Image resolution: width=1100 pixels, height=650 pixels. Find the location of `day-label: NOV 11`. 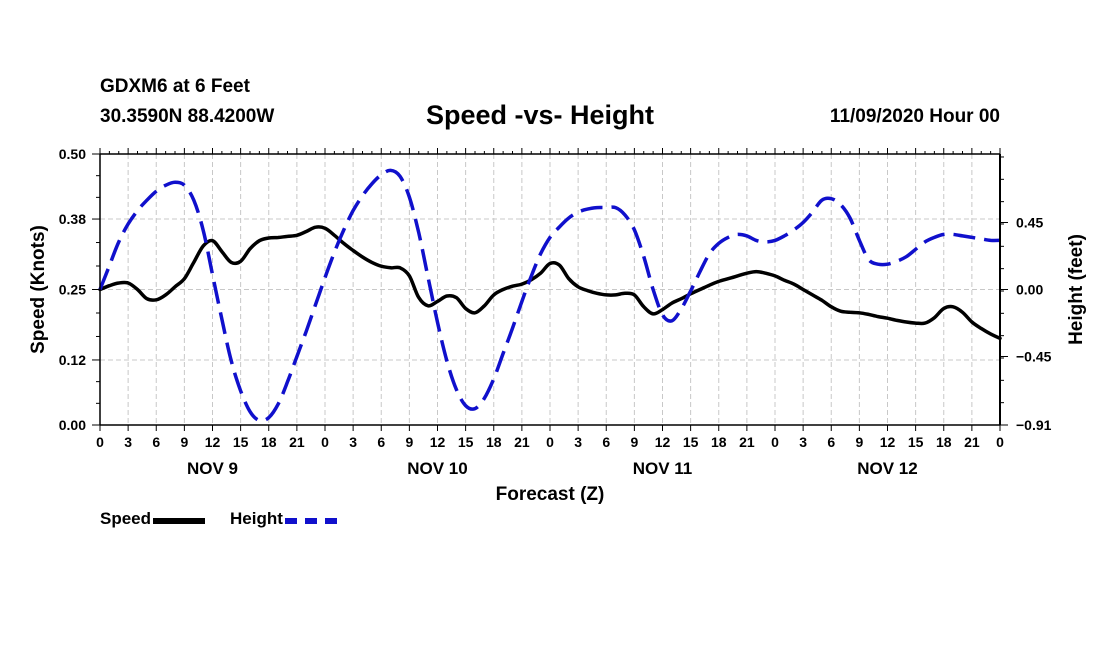

day-label: NOV 11 is located at coordinates (663, 468).